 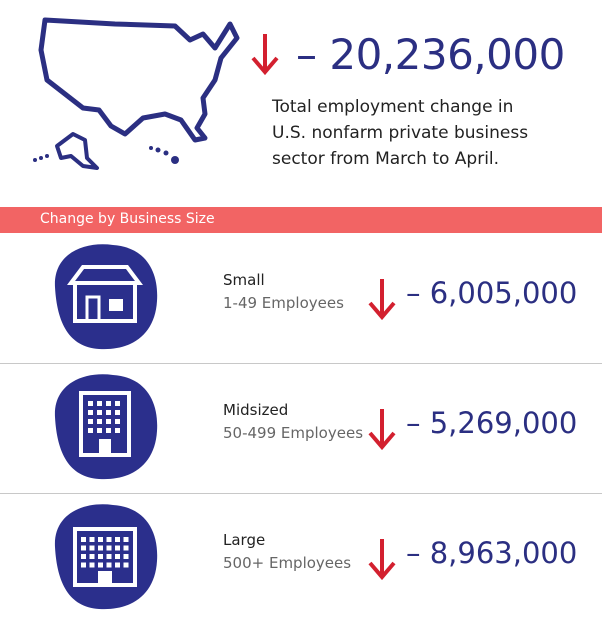 What do you see at coordinates (127, 219) in the screenshot?
I see `section-title: Change by Business Size` at bounding box center [127, 219].